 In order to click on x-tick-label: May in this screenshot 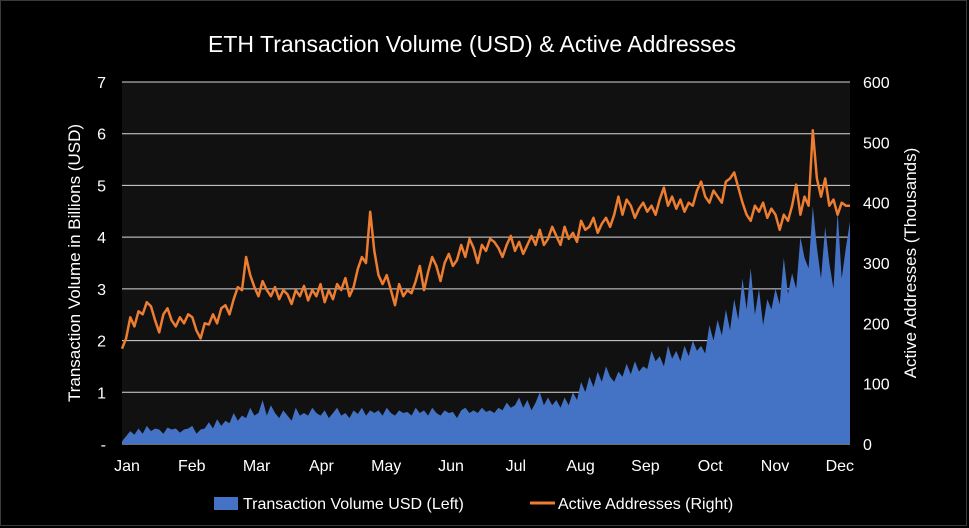, I will do `click(386, 466)`.